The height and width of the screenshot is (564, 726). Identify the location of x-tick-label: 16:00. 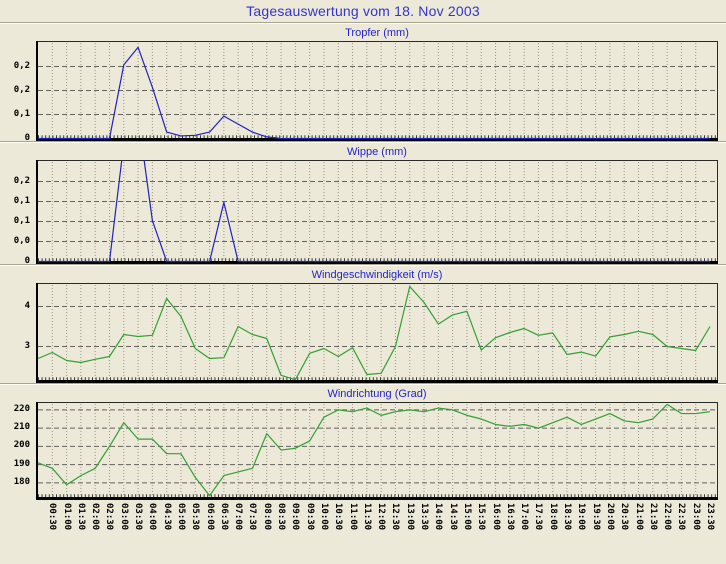
(495, 517).